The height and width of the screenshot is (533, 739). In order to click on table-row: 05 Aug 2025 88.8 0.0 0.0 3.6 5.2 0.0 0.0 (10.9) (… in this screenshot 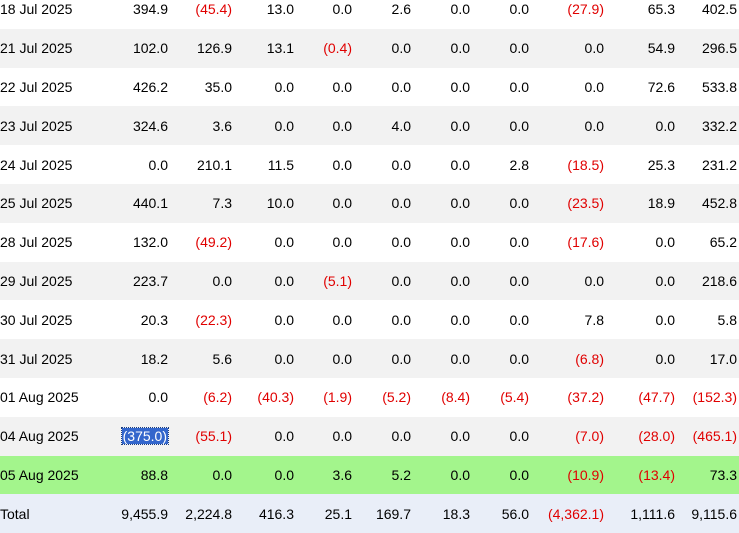, I will do `click(369, 475)`.